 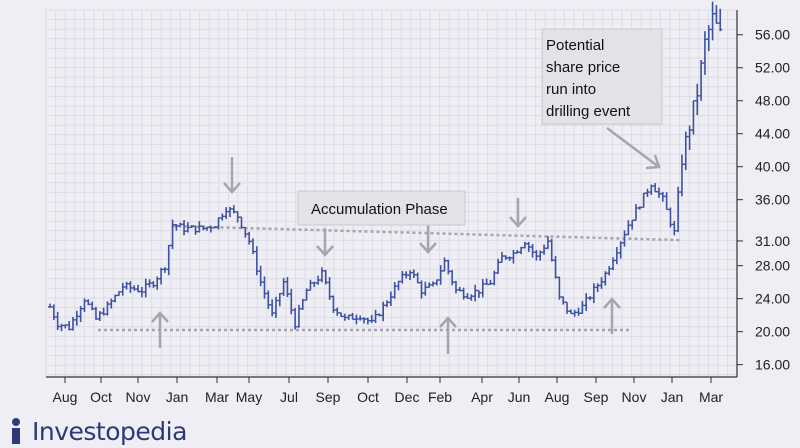 I want to click on x-tick-label: May, so click(x=249, y=397).